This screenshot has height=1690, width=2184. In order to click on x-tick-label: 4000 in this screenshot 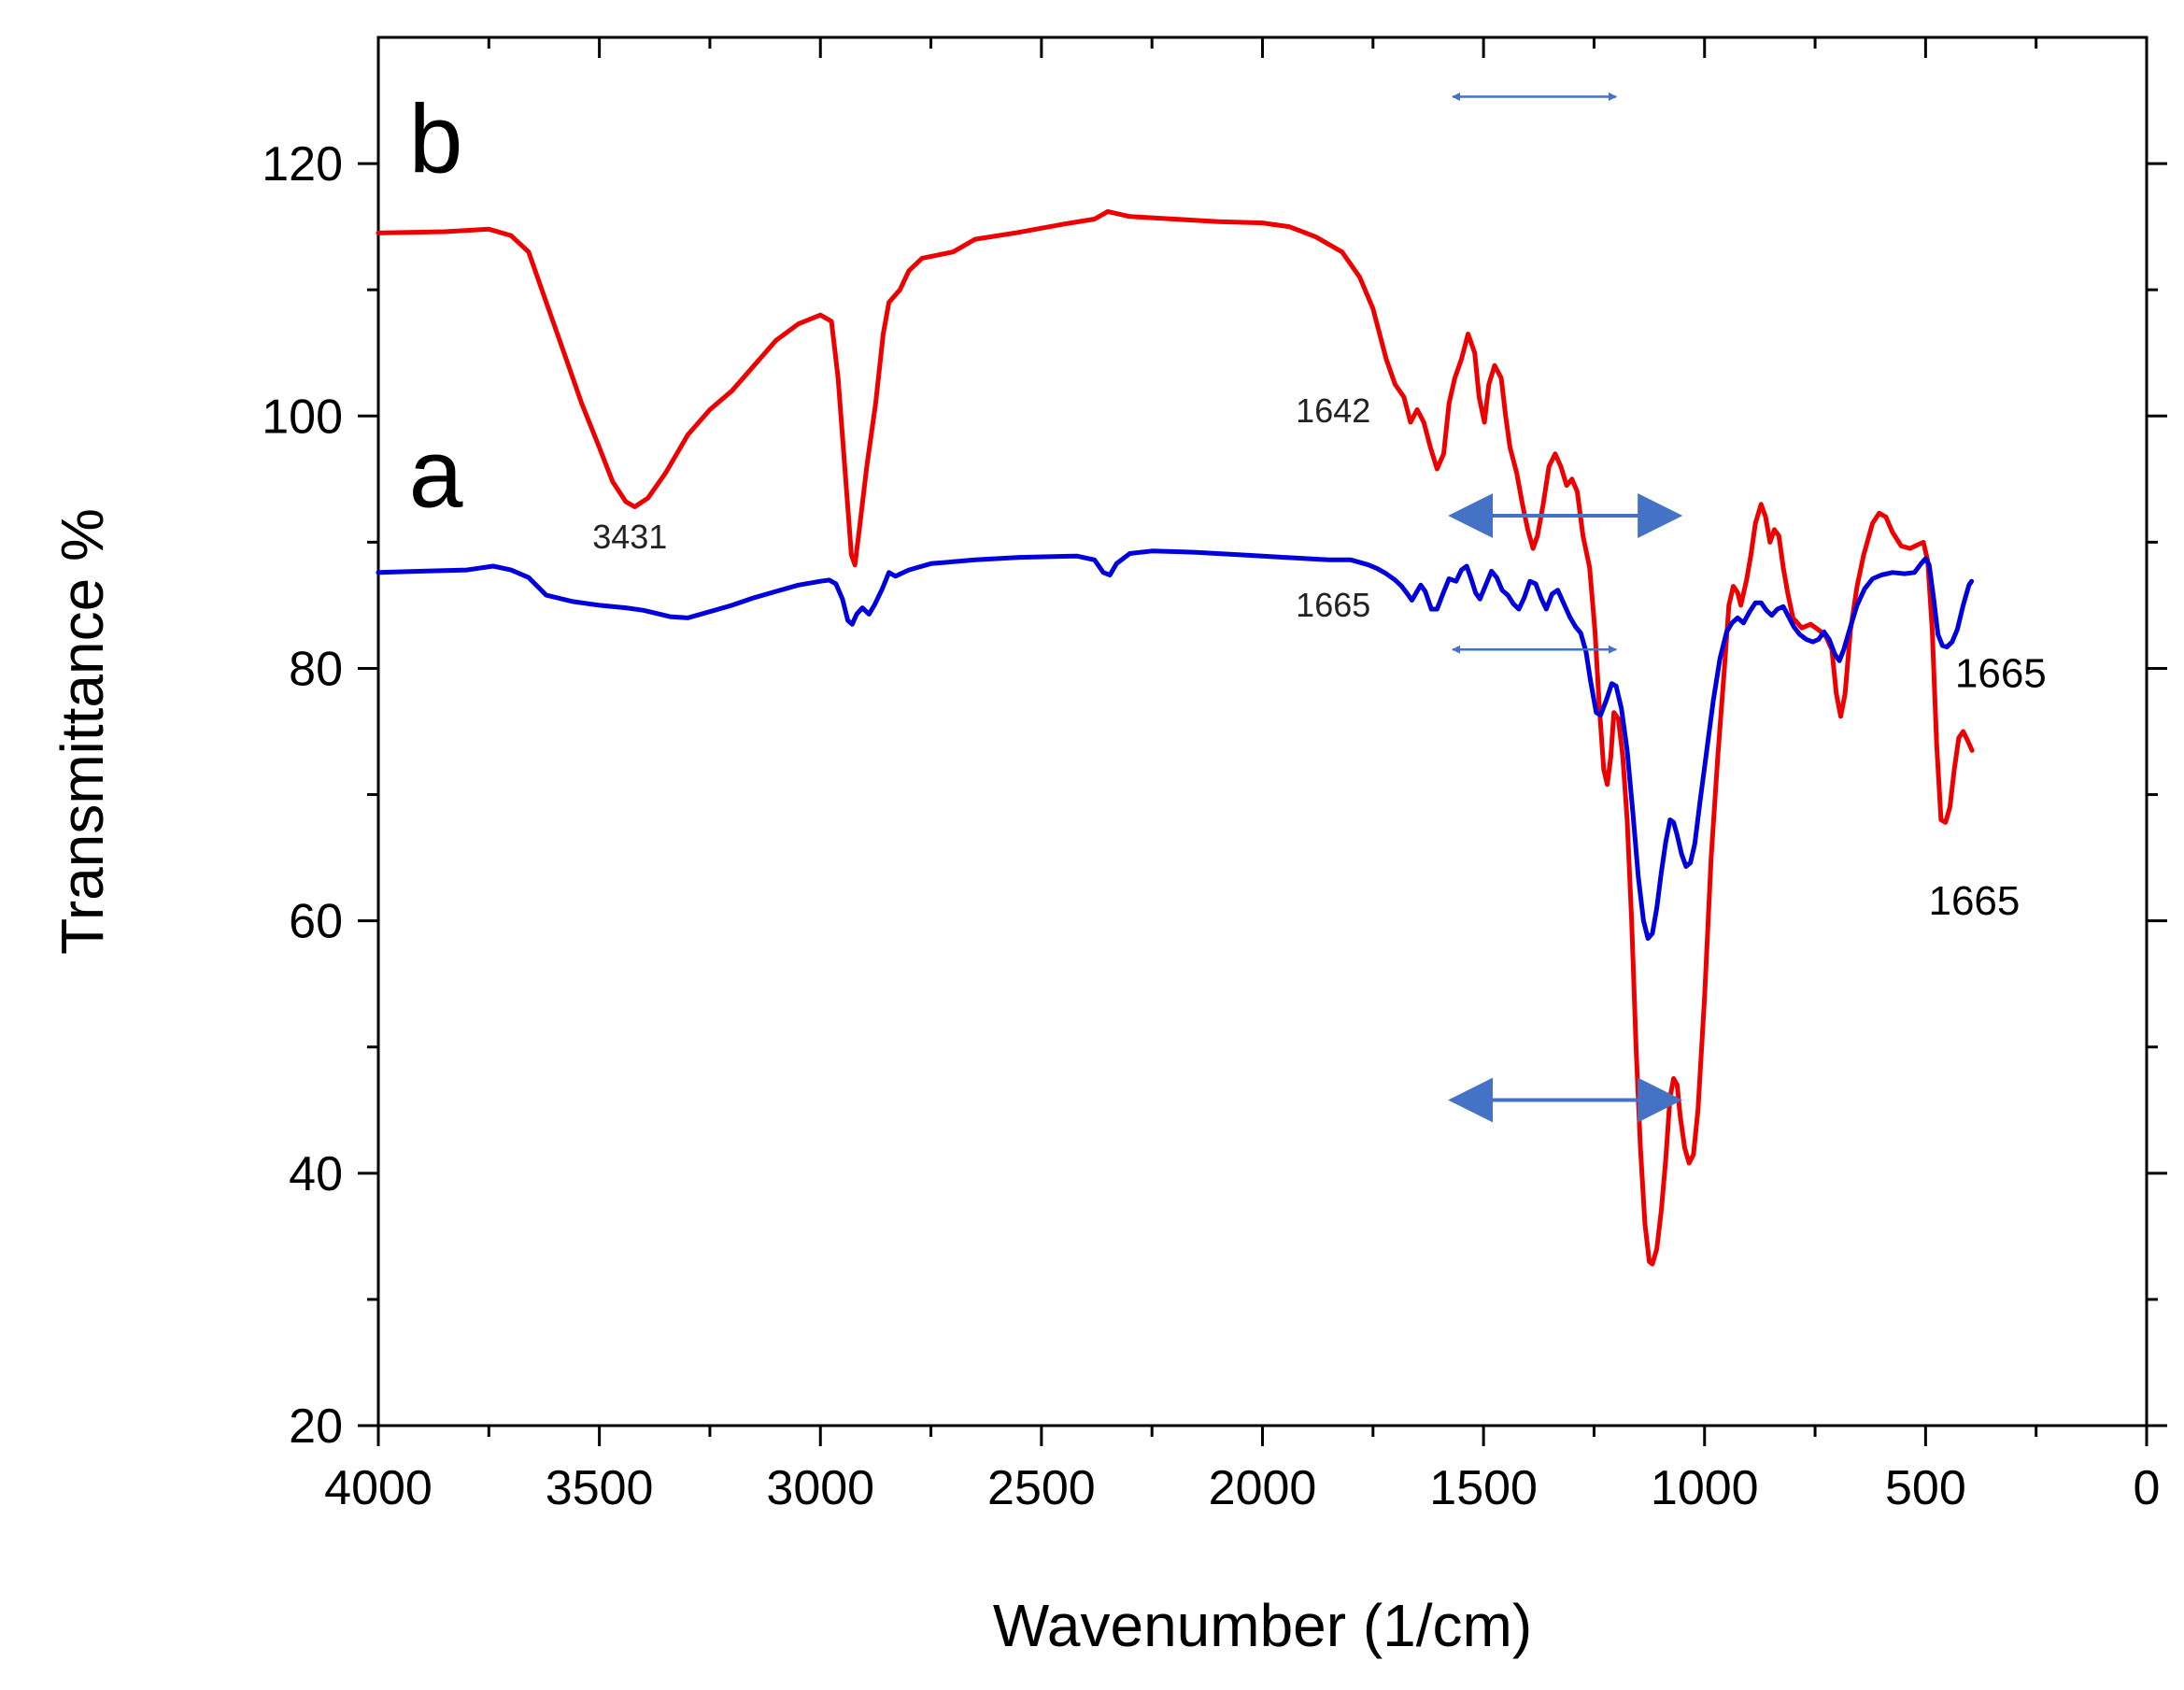, I will do `click(378, 1488)`.